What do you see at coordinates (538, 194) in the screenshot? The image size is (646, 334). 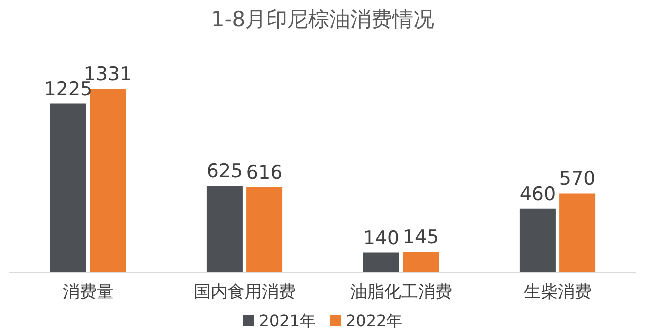 I see `data-label: 460` at bounding box center [538, 194].